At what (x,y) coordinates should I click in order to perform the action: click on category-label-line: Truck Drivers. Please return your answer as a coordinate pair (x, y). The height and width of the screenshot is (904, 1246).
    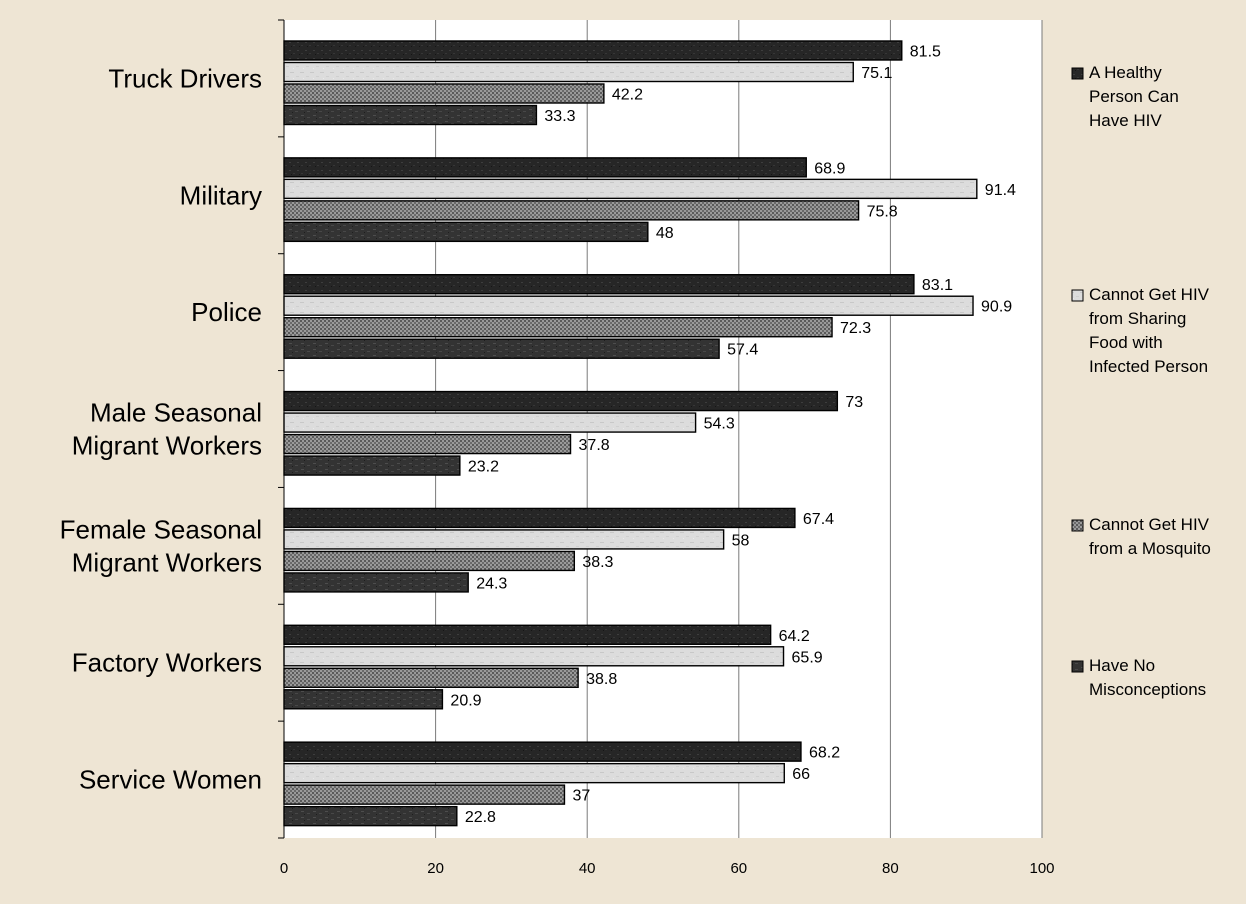
    Looking at the image, I should click on (185, 78).